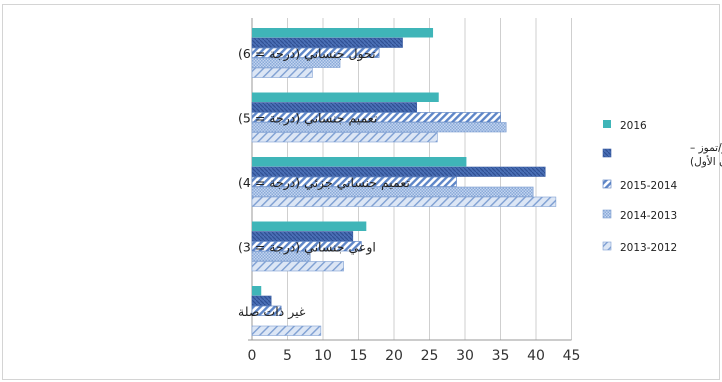 The image size is (722, 382). What do you see at coordinates (465, 356) in the screenshot?
I see `x-tick-label-30: 30` at bounding box center [465, 356].